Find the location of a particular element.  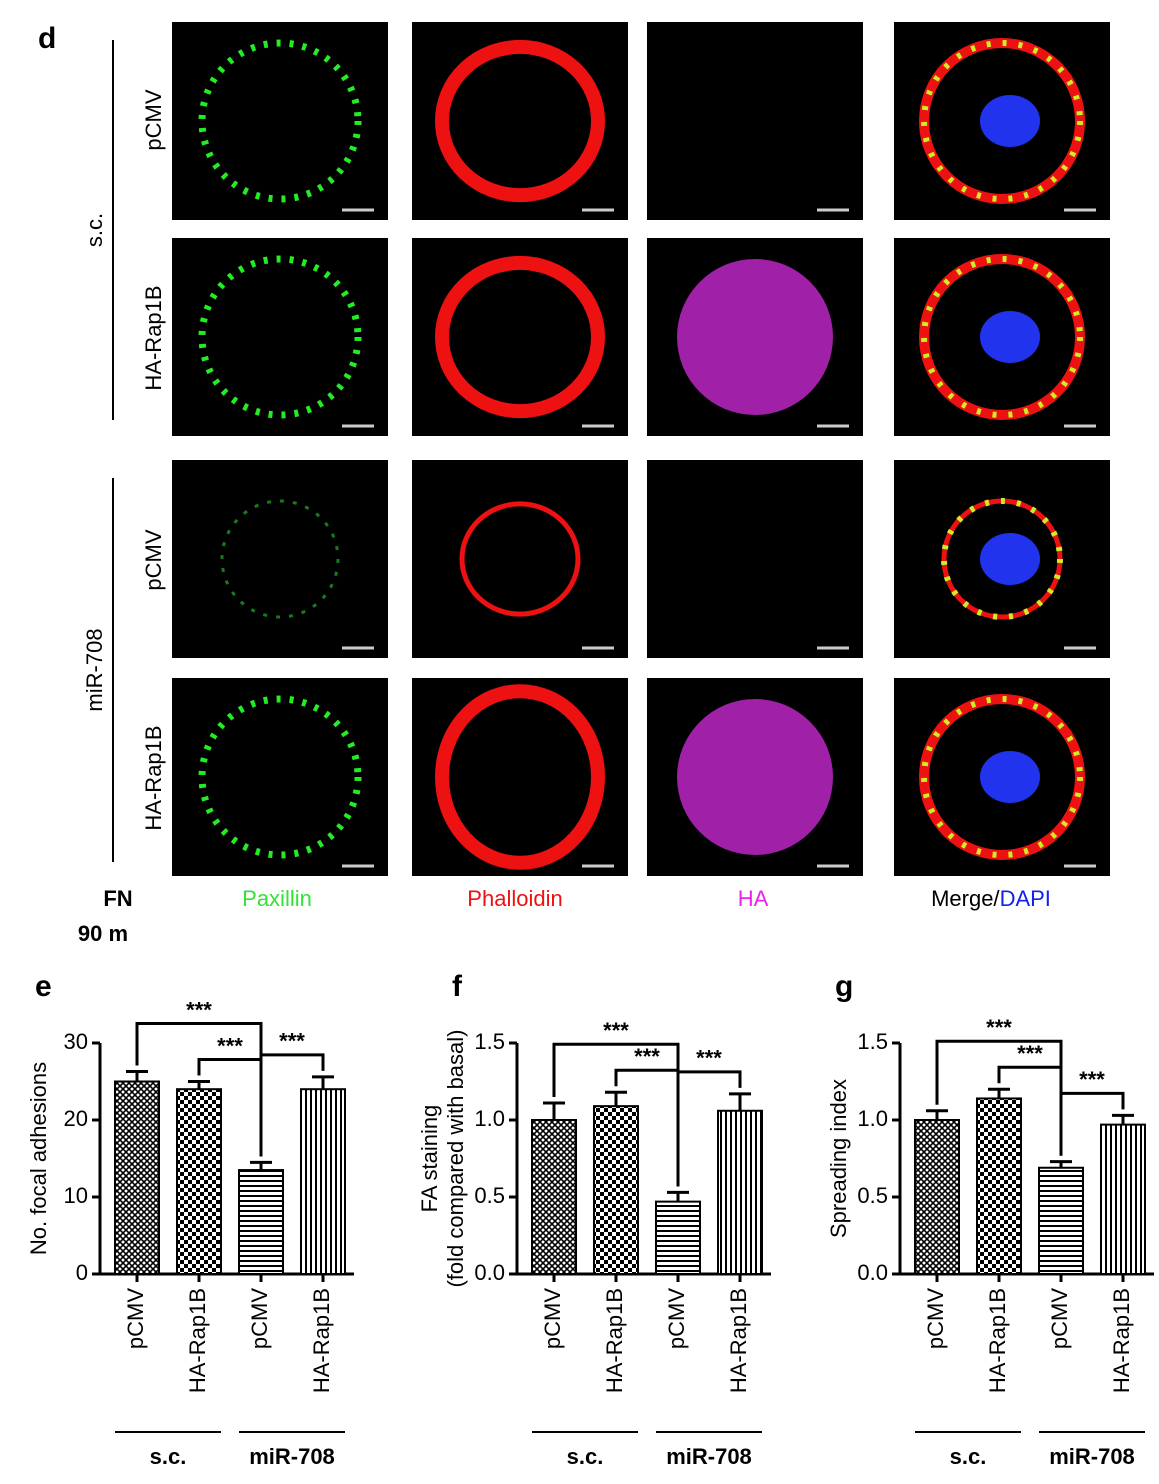

panel-label: f is located at coordinates (457, 986).